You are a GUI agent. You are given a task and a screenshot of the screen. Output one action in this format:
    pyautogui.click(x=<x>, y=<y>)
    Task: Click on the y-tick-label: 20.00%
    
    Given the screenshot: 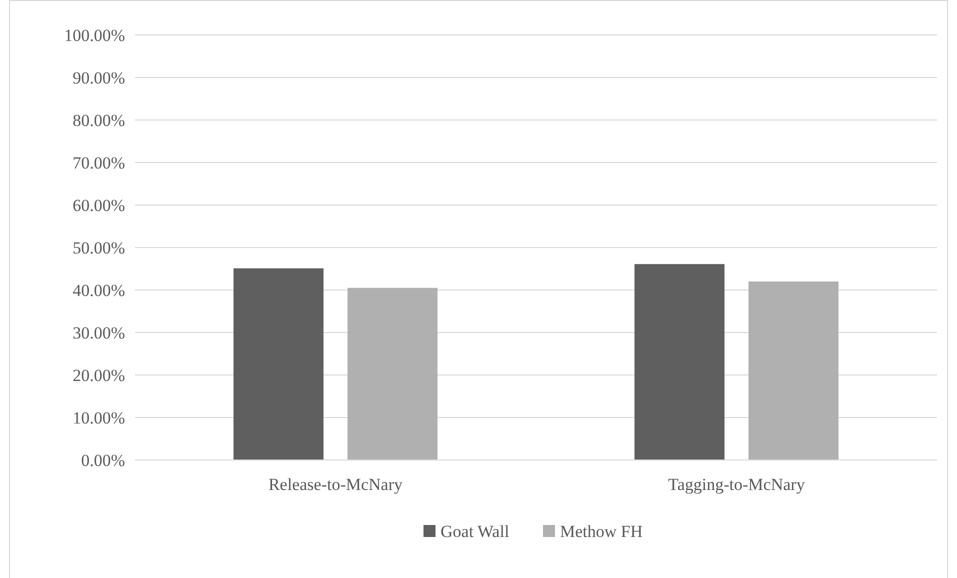 What is the action you would take?
    pyautogui.click(x=98, y=375)
    